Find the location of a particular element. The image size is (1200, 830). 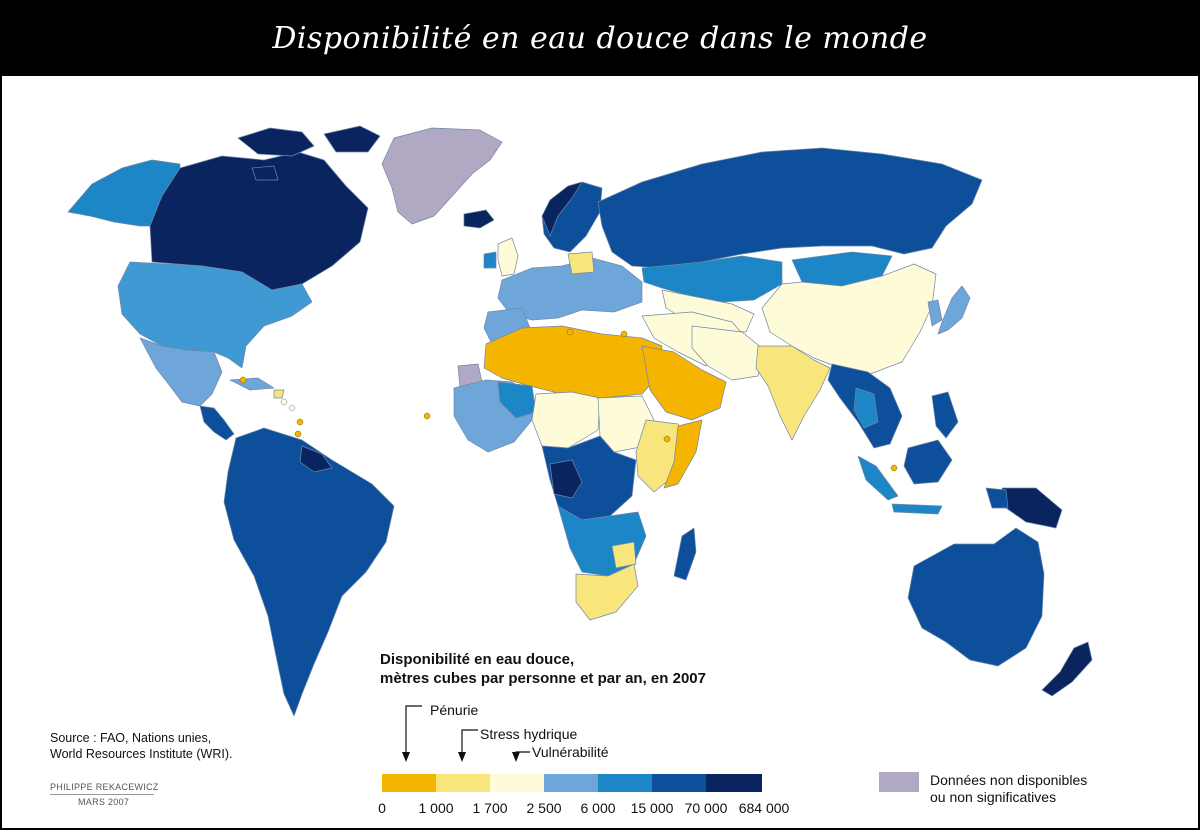

threshold-label-penurie: Pénurie is located at coordinates (454, 710).